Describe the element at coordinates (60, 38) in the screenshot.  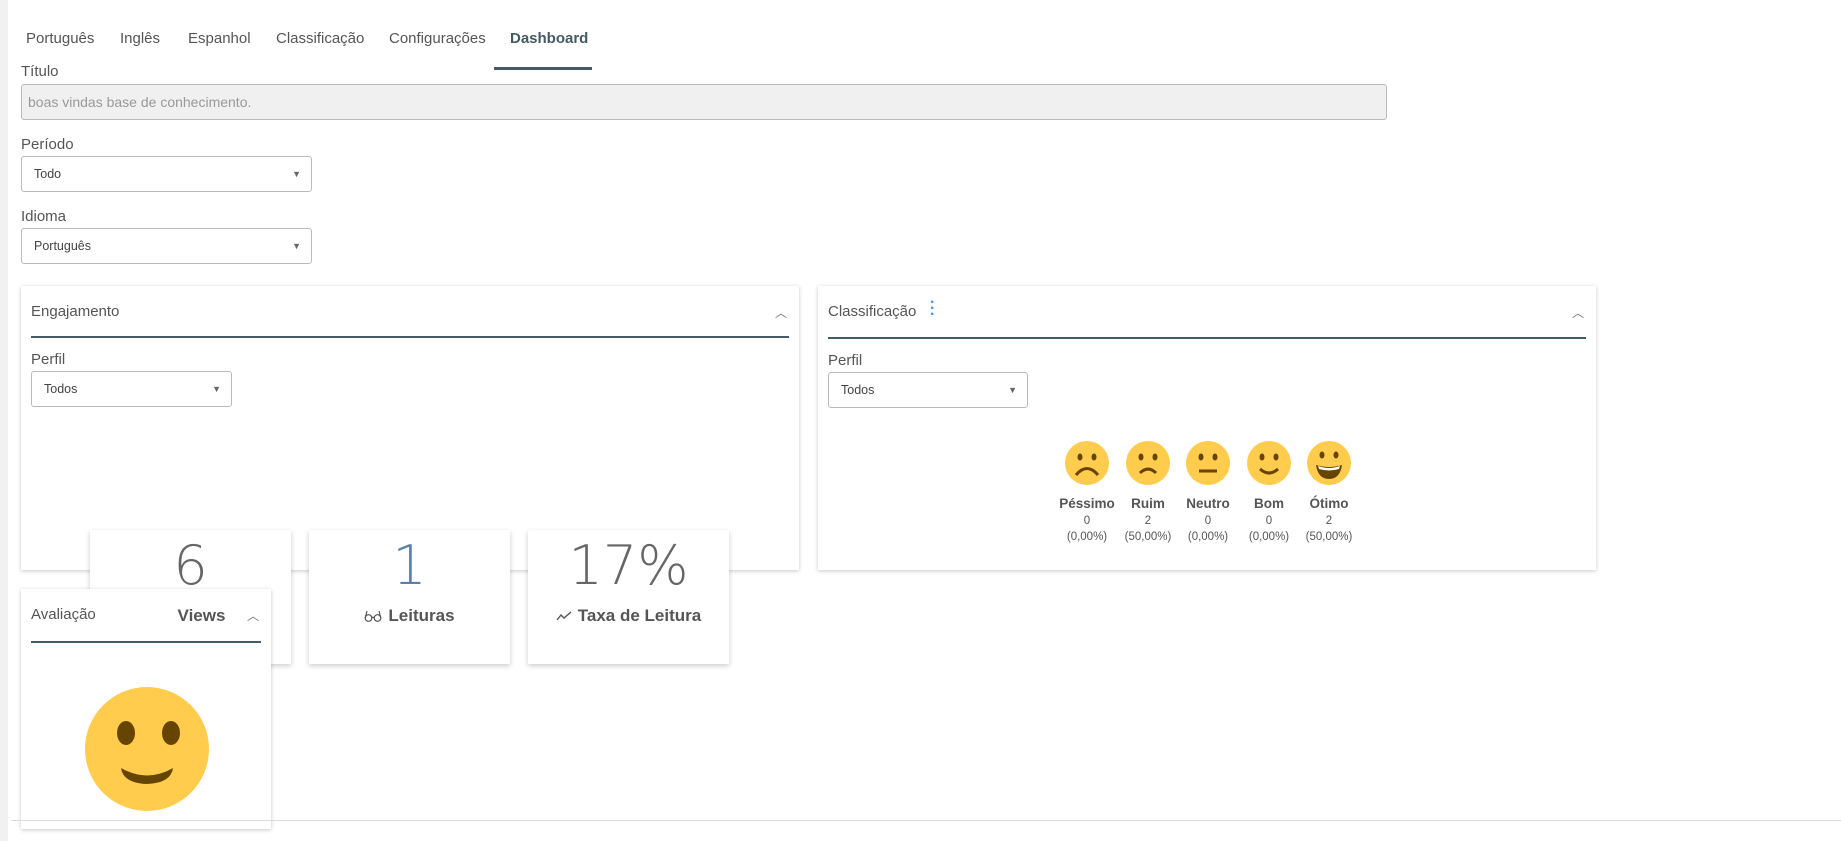
I see `tab-portugues: Português` at that location.